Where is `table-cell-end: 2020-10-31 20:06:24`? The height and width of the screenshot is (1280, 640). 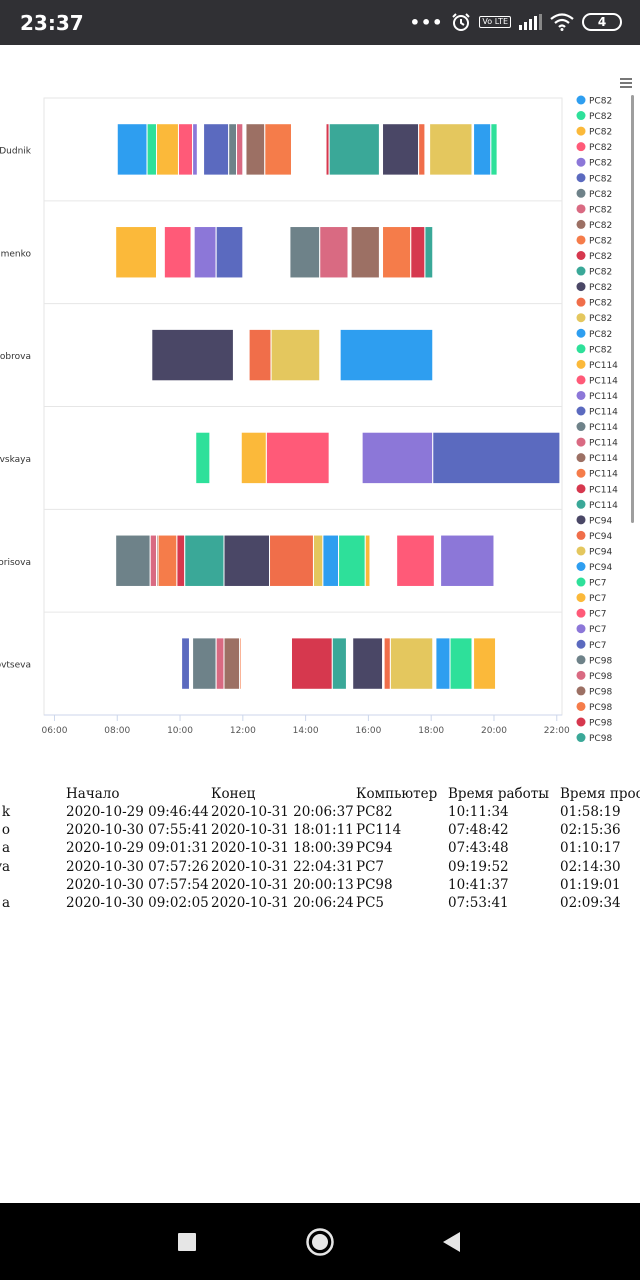
table-cell-end: 2020-10-31 20:06:24 is located at coordinates (282, 903).